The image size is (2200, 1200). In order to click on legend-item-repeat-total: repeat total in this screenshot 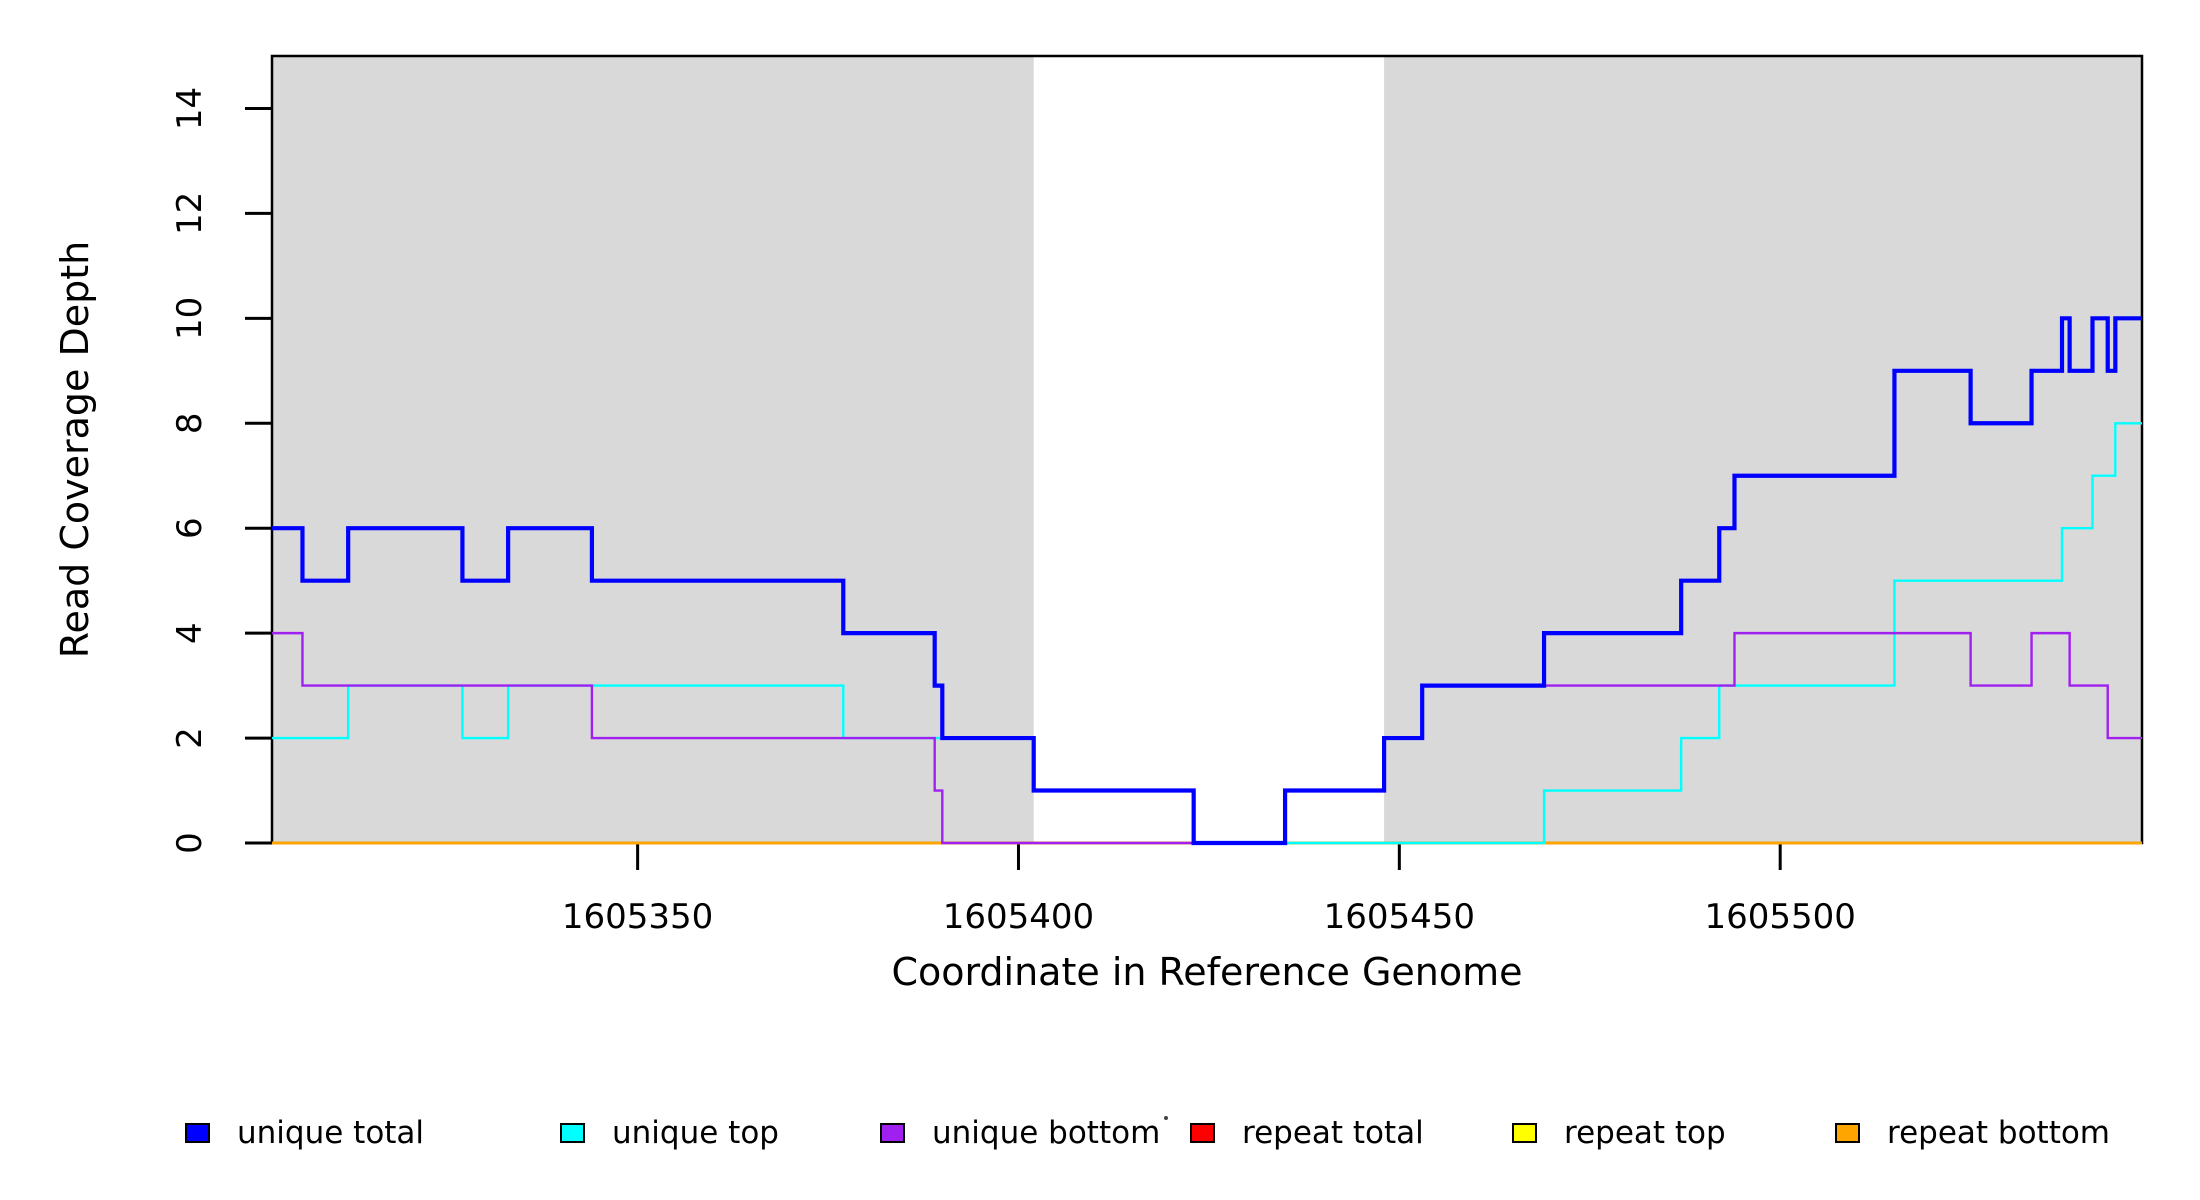, I will do `click(1307, 1133)`.